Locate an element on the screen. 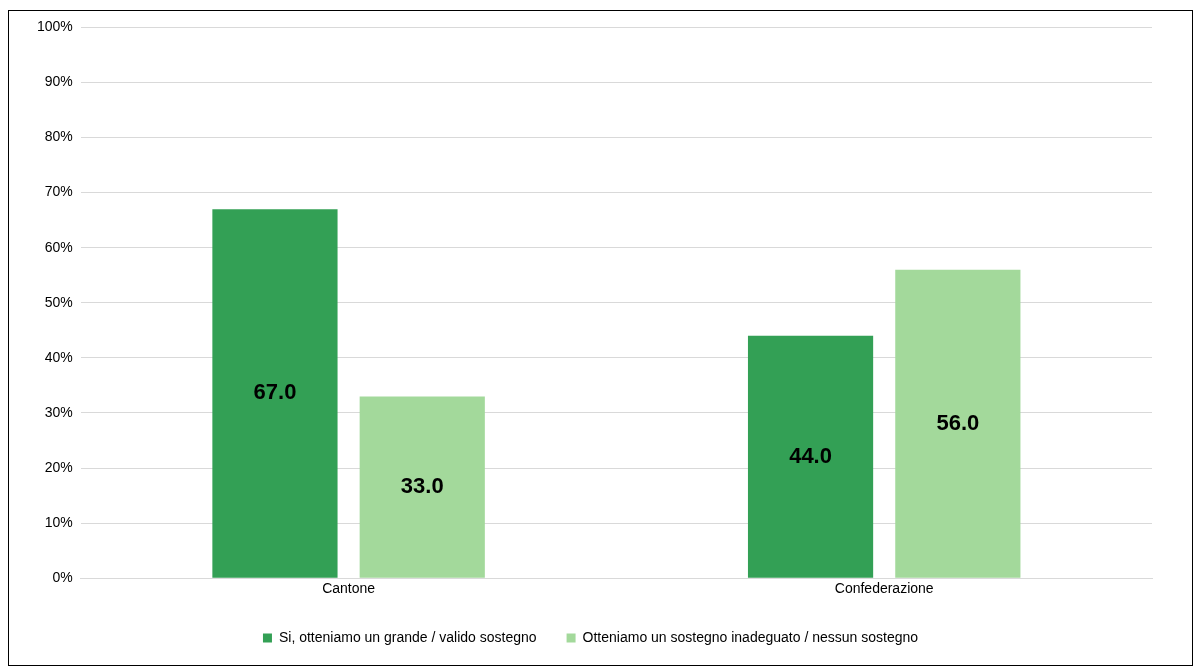  legend-label: Otteniamo un sostegno inadeguato / nessun sostegno is located at coordinates (750, 636).